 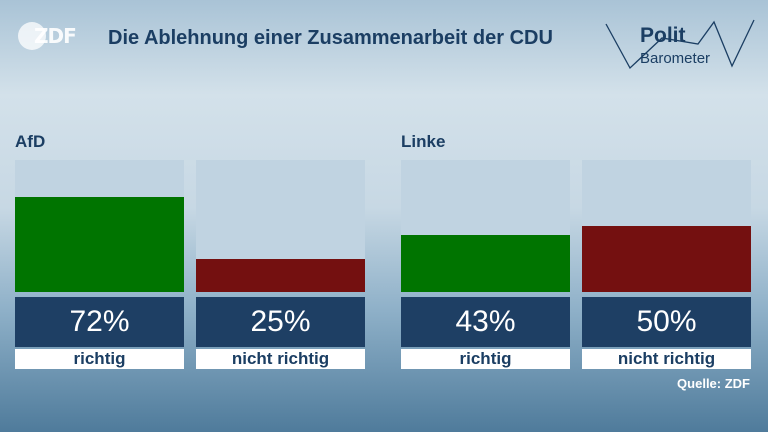 What do you see at coordinates (55, 36) in the screenshot?
I see `logo-text: ZDF` at bounding box center [55, 36].